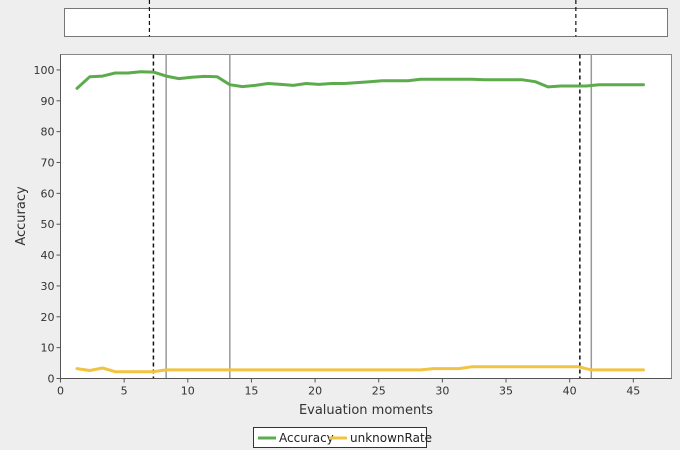 Image resolution: width=680 pixels, height=450 pixels. What do you see at coordinates (570, 391) in the screenshot?
I see `x-tick-label: 40` at bounding box center [570, 391].